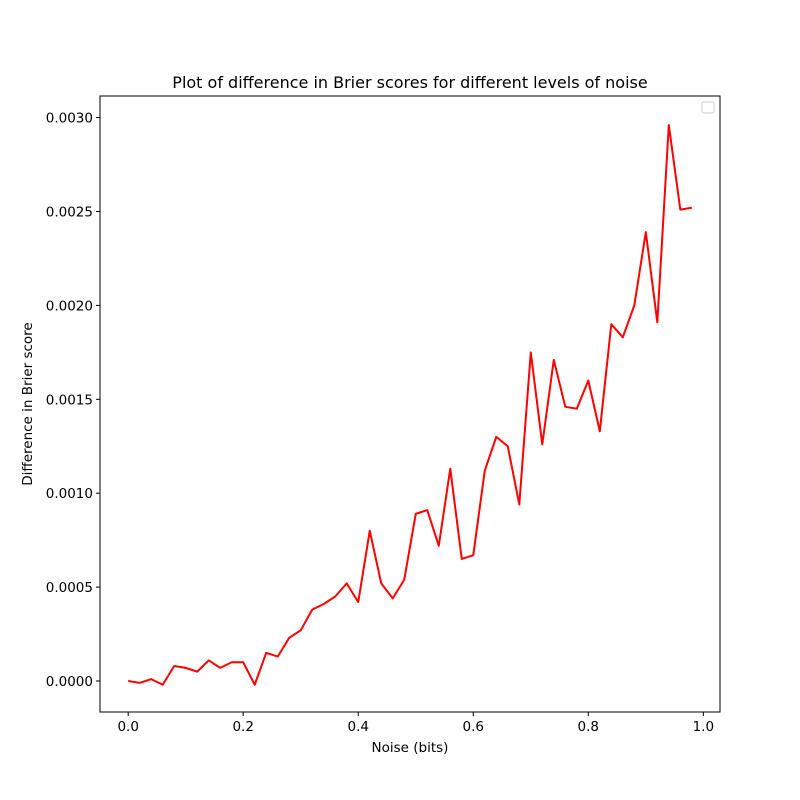 The height and width of the screenshot is (800, 800). What do you see at coordinates (473, 727) in the screenshot?
I see `x-tick-label: 0.6` at bounding box center [473, 727].